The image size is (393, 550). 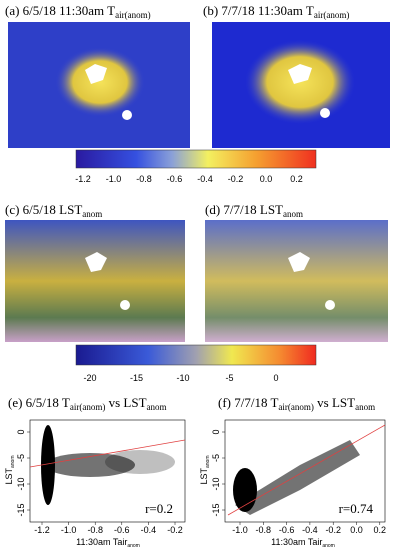 I want to click on panel-title: (f) 7/7/18 Tair(anom) vs LSTanom, so click(x=296, y=403).